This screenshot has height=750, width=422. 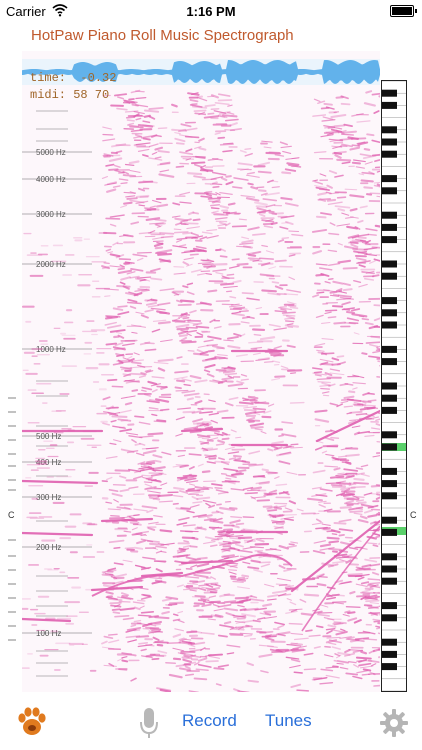 What do you see at coordinates (51, 152) in the screenshot?
I see `frequency-label: 5000 Hz` at bounding box center [51, 152].